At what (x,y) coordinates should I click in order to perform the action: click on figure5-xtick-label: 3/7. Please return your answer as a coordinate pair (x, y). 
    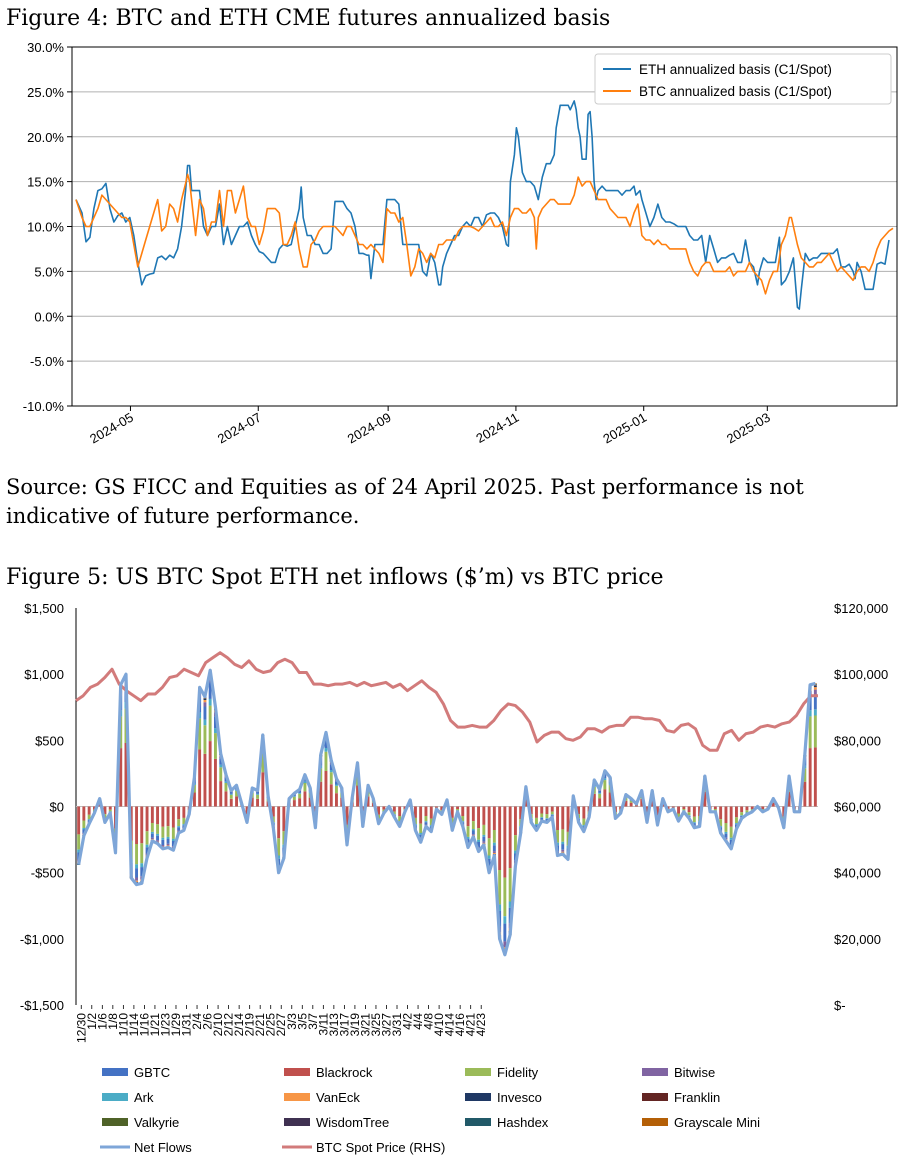
    Looking at the image, I should click on (313, 1021).